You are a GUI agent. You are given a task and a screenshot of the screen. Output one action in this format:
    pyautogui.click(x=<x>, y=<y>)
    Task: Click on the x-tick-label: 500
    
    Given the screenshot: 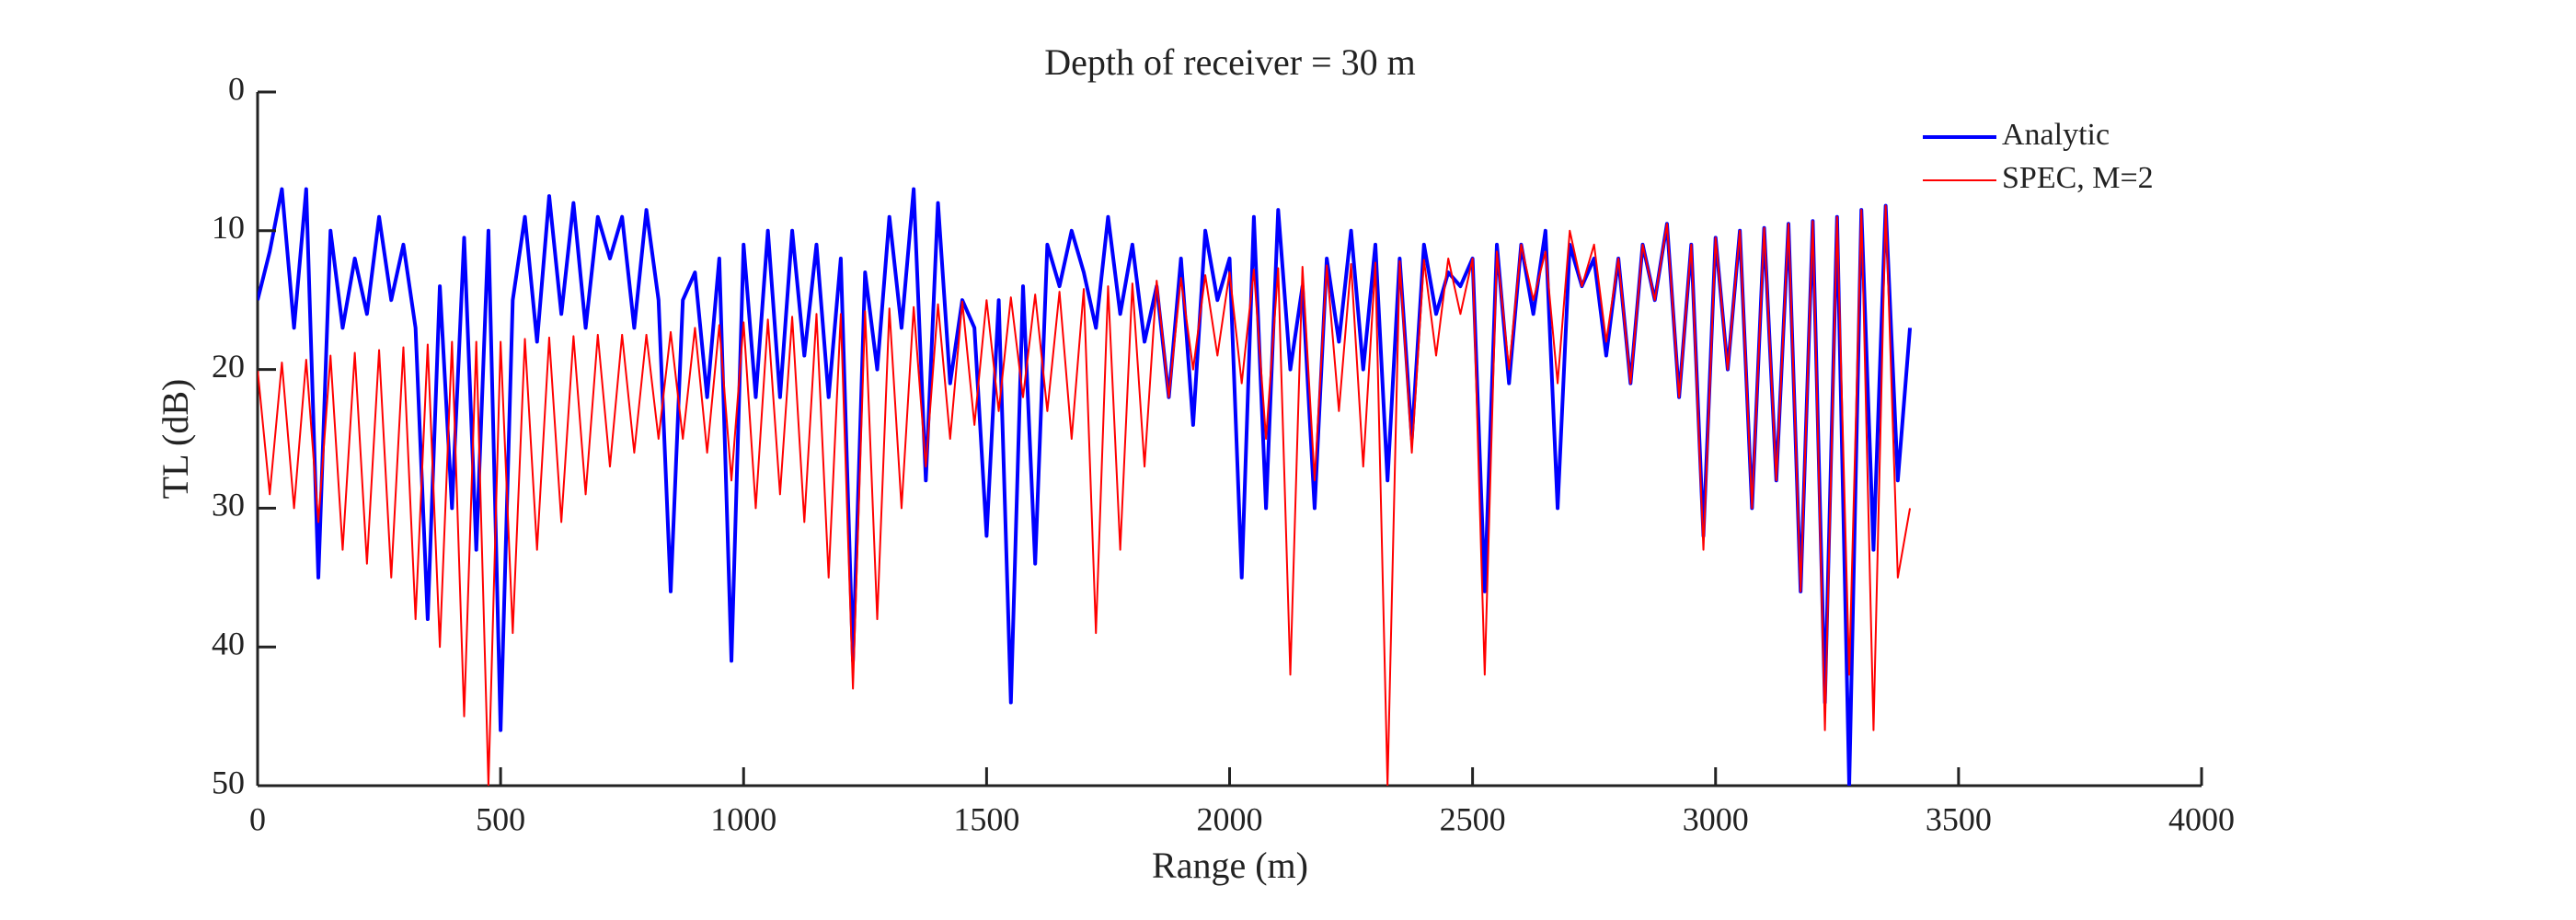 What is the action you would take?
    pyautogui.click(x=500, y=818)
    